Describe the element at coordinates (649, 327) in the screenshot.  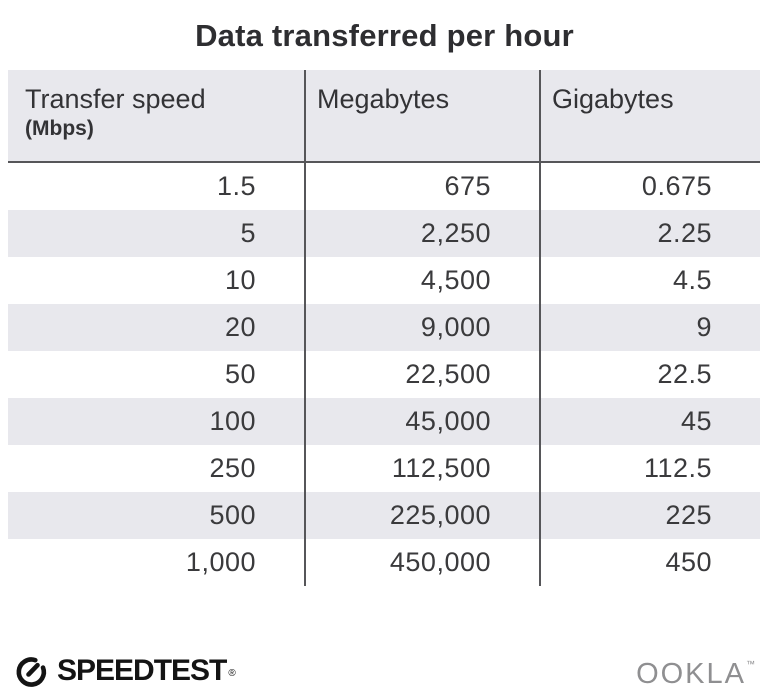
I see `cell-gigabytes: 9` at that location.